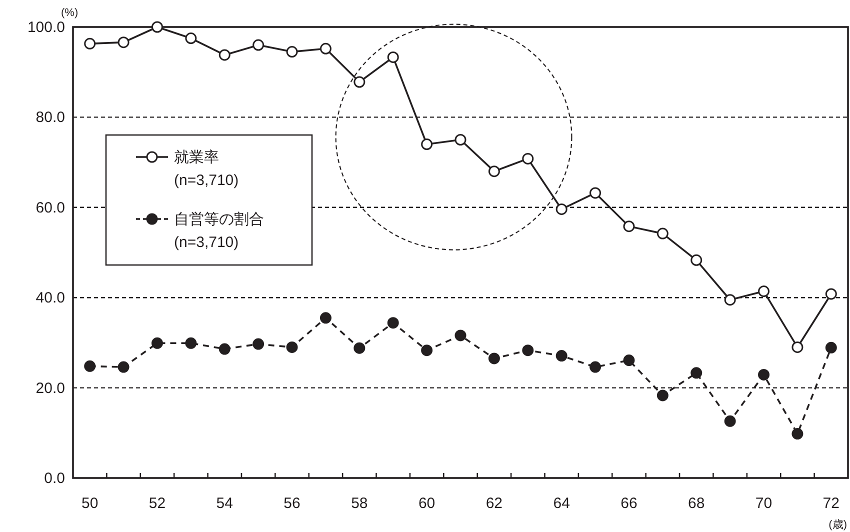 The height and width of the screenshot is (532, 850). Describe the element at coordinates (157, 503) in the screenshot. I see `x-tick-label: 52` at that location.